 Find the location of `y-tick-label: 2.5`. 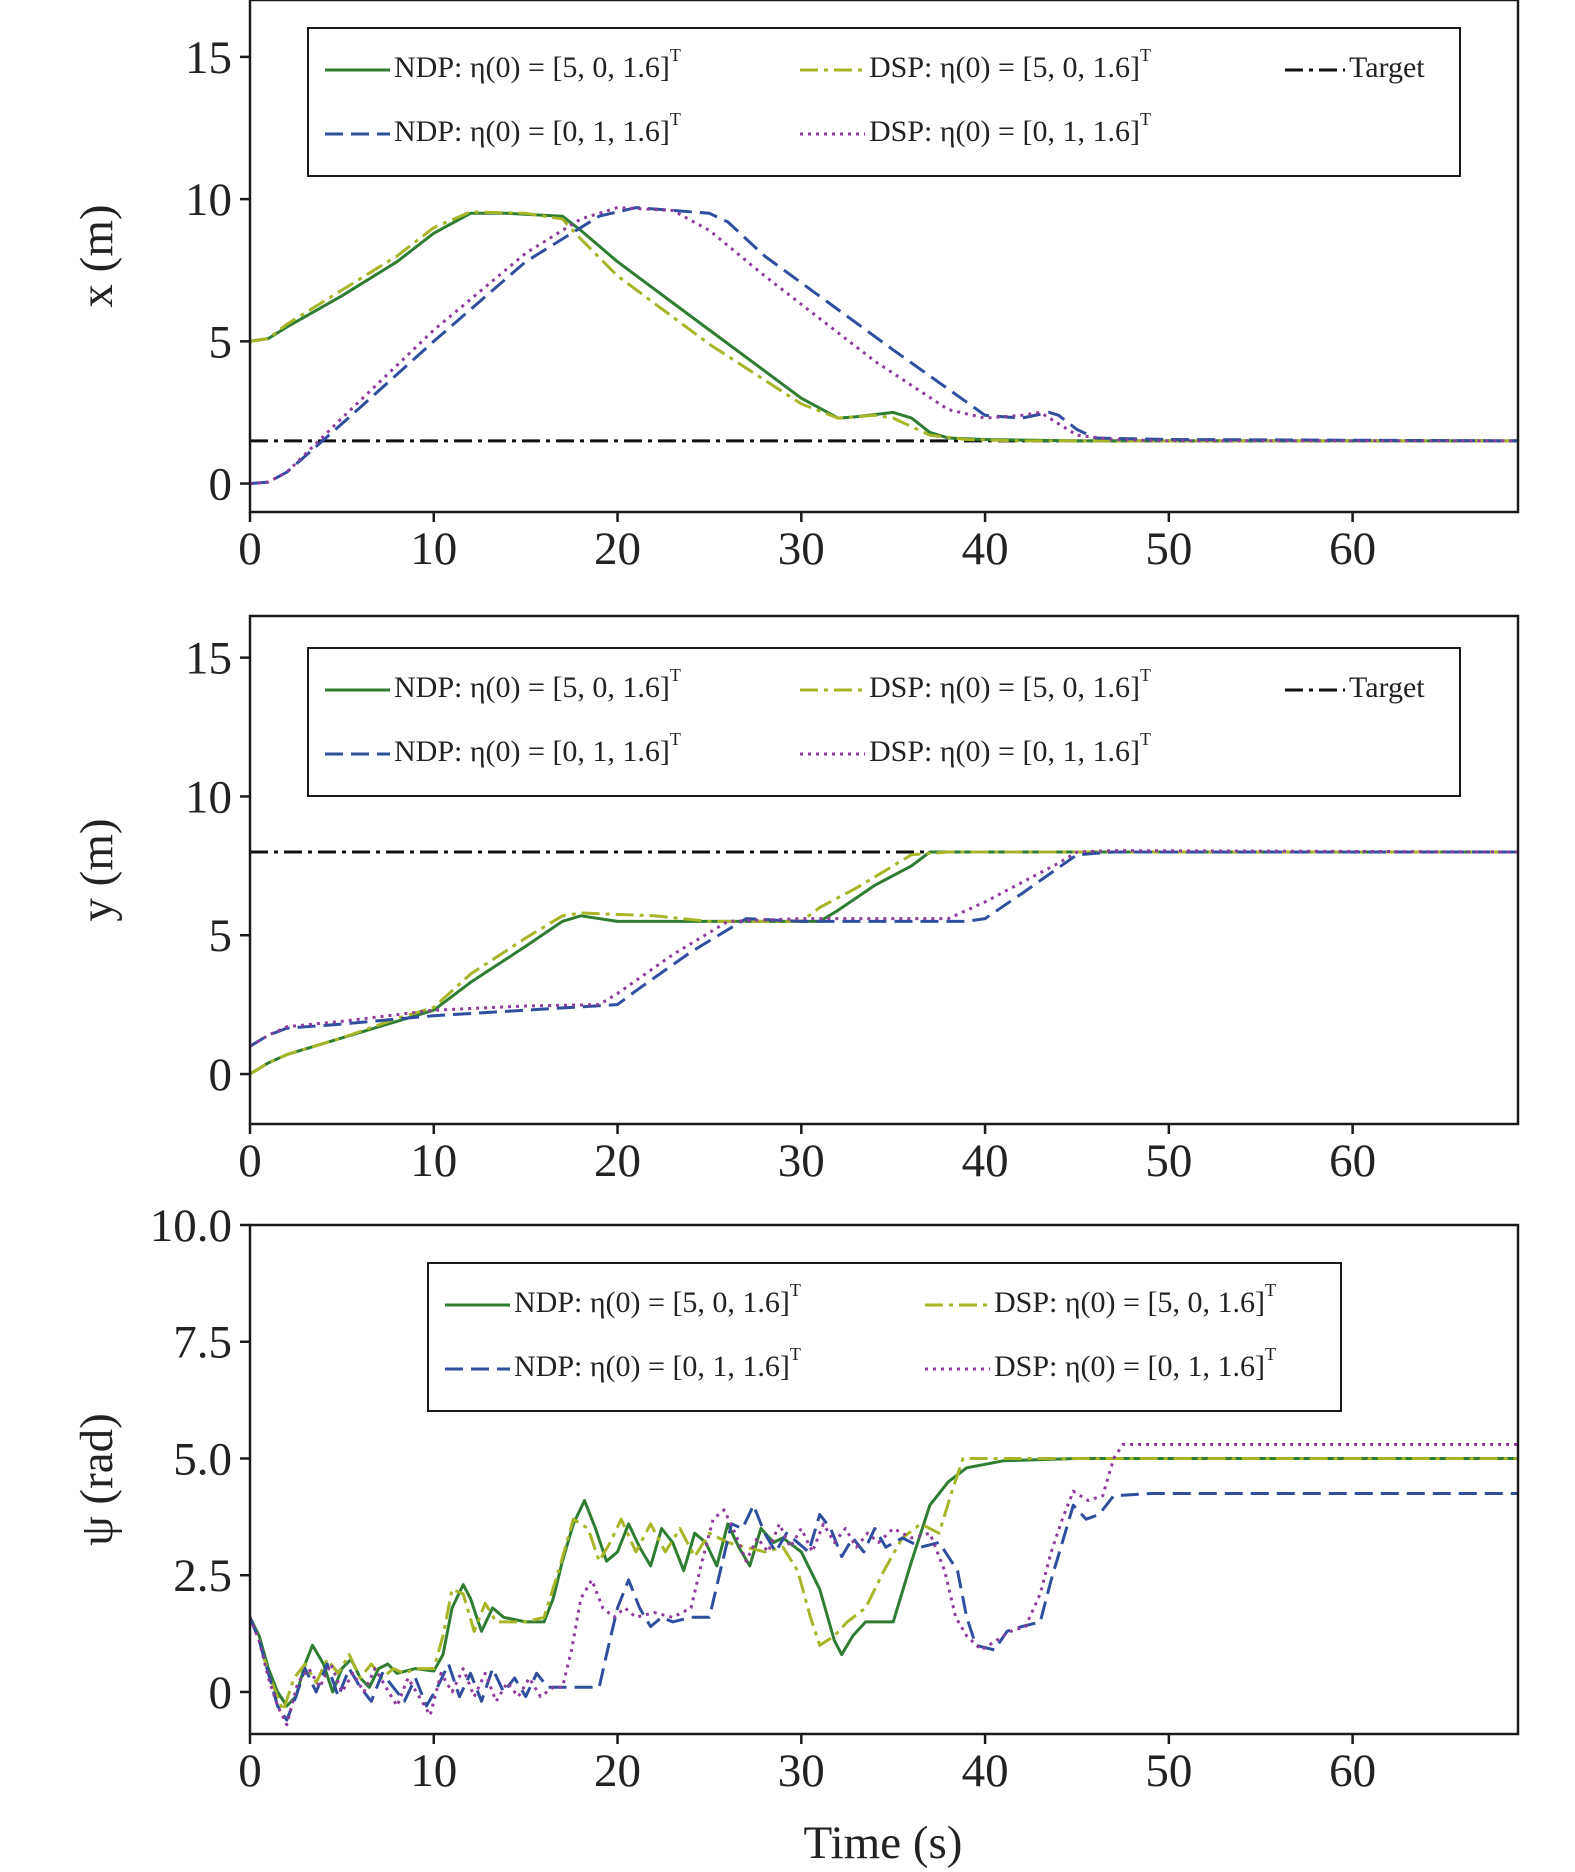

y-tick-label: 2.5 is located at coordinates (202, 1576).